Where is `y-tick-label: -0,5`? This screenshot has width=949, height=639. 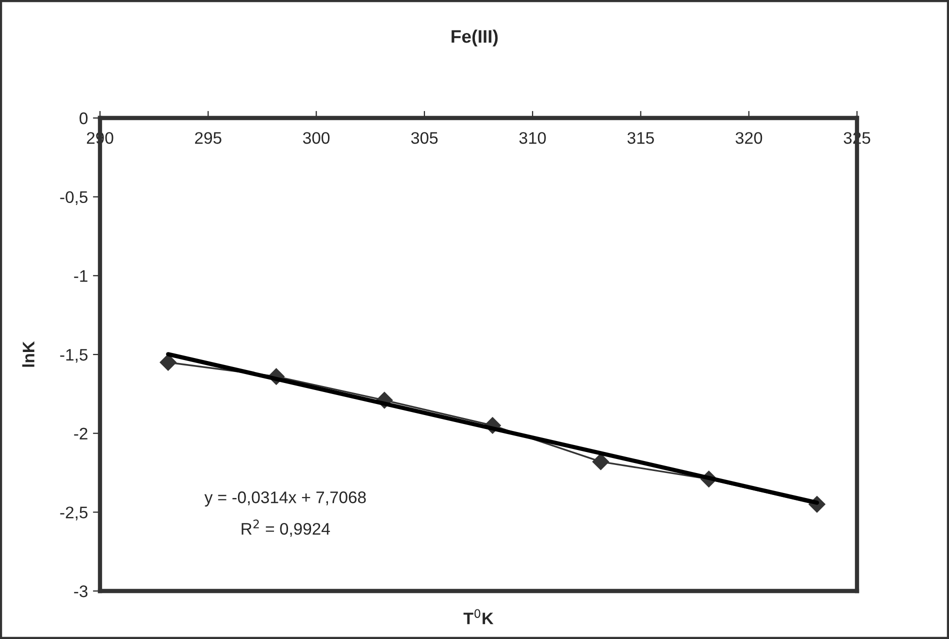 y-tick-label: -0,5 is located at coordinates (74, 198).